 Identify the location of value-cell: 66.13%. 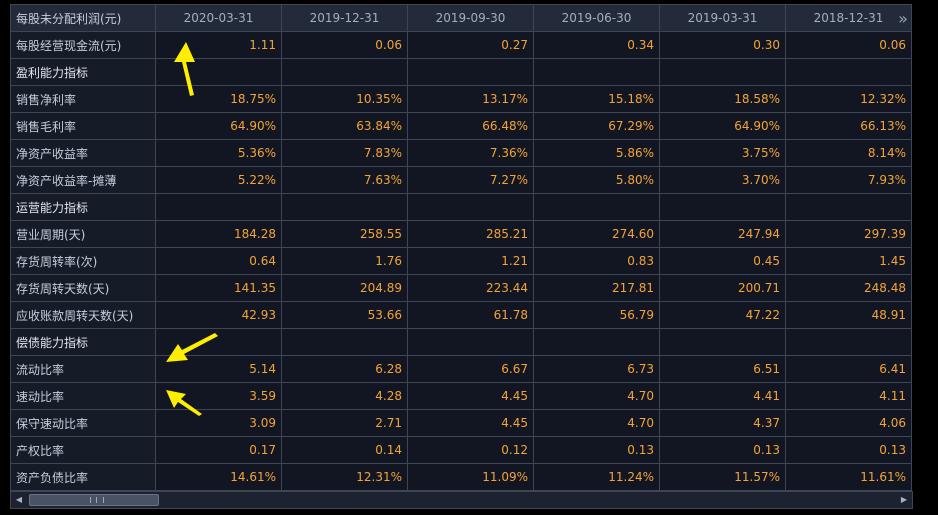
(848, 126).